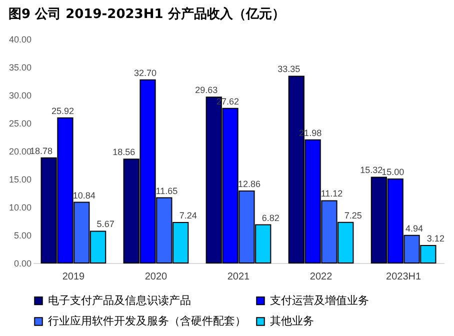 Image resolution: width=454 pixels, height=336 pixels. I want to click on data-label: 12.86, so click(249, 183).